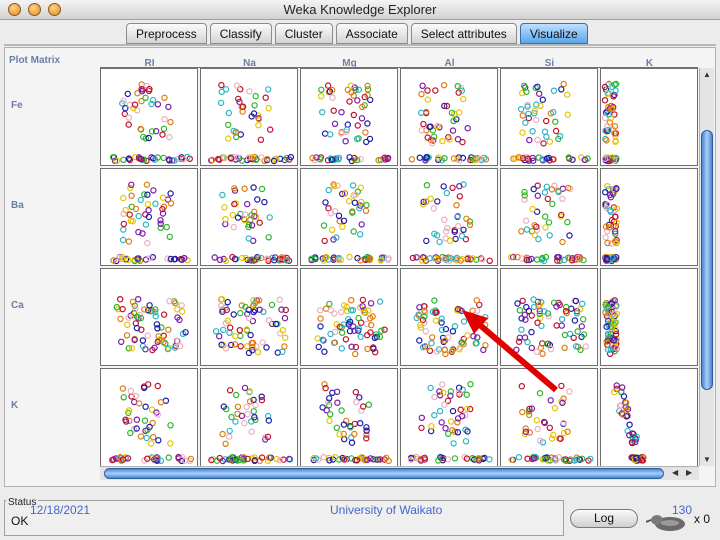  Describe the element at coordinates (149, 117) in the screenshot. I see `scatter-cell-fe-ri` at that location.